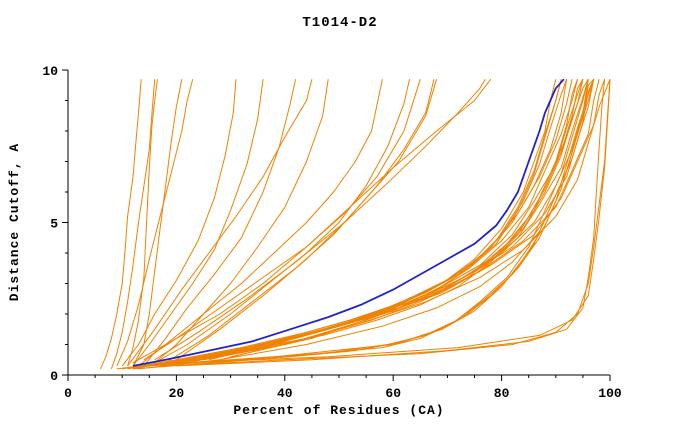  I want to click on y-axis-label: Distance Cutoff, A, so click(14, 222).